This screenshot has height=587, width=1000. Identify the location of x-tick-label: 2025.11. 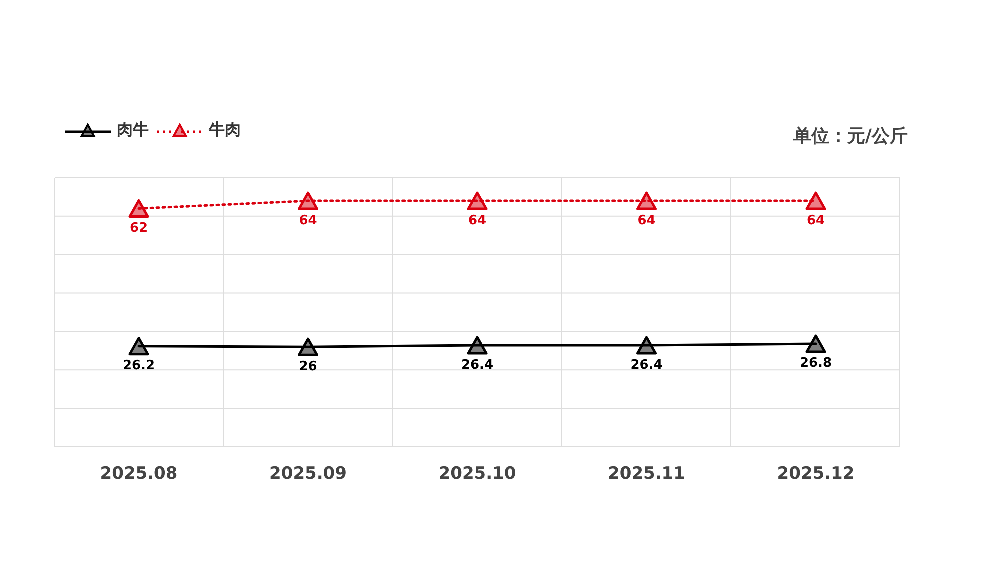
(647, 474).